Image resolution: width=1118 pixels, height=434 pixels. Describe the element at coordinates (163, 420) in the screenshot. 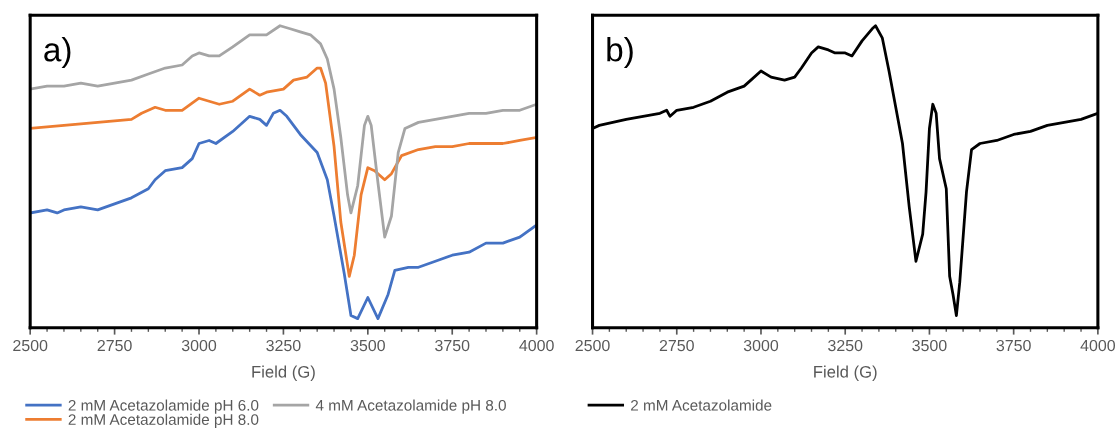

I see `legend-label: 2 mM Acetazolamide pH 8.0` at that location.